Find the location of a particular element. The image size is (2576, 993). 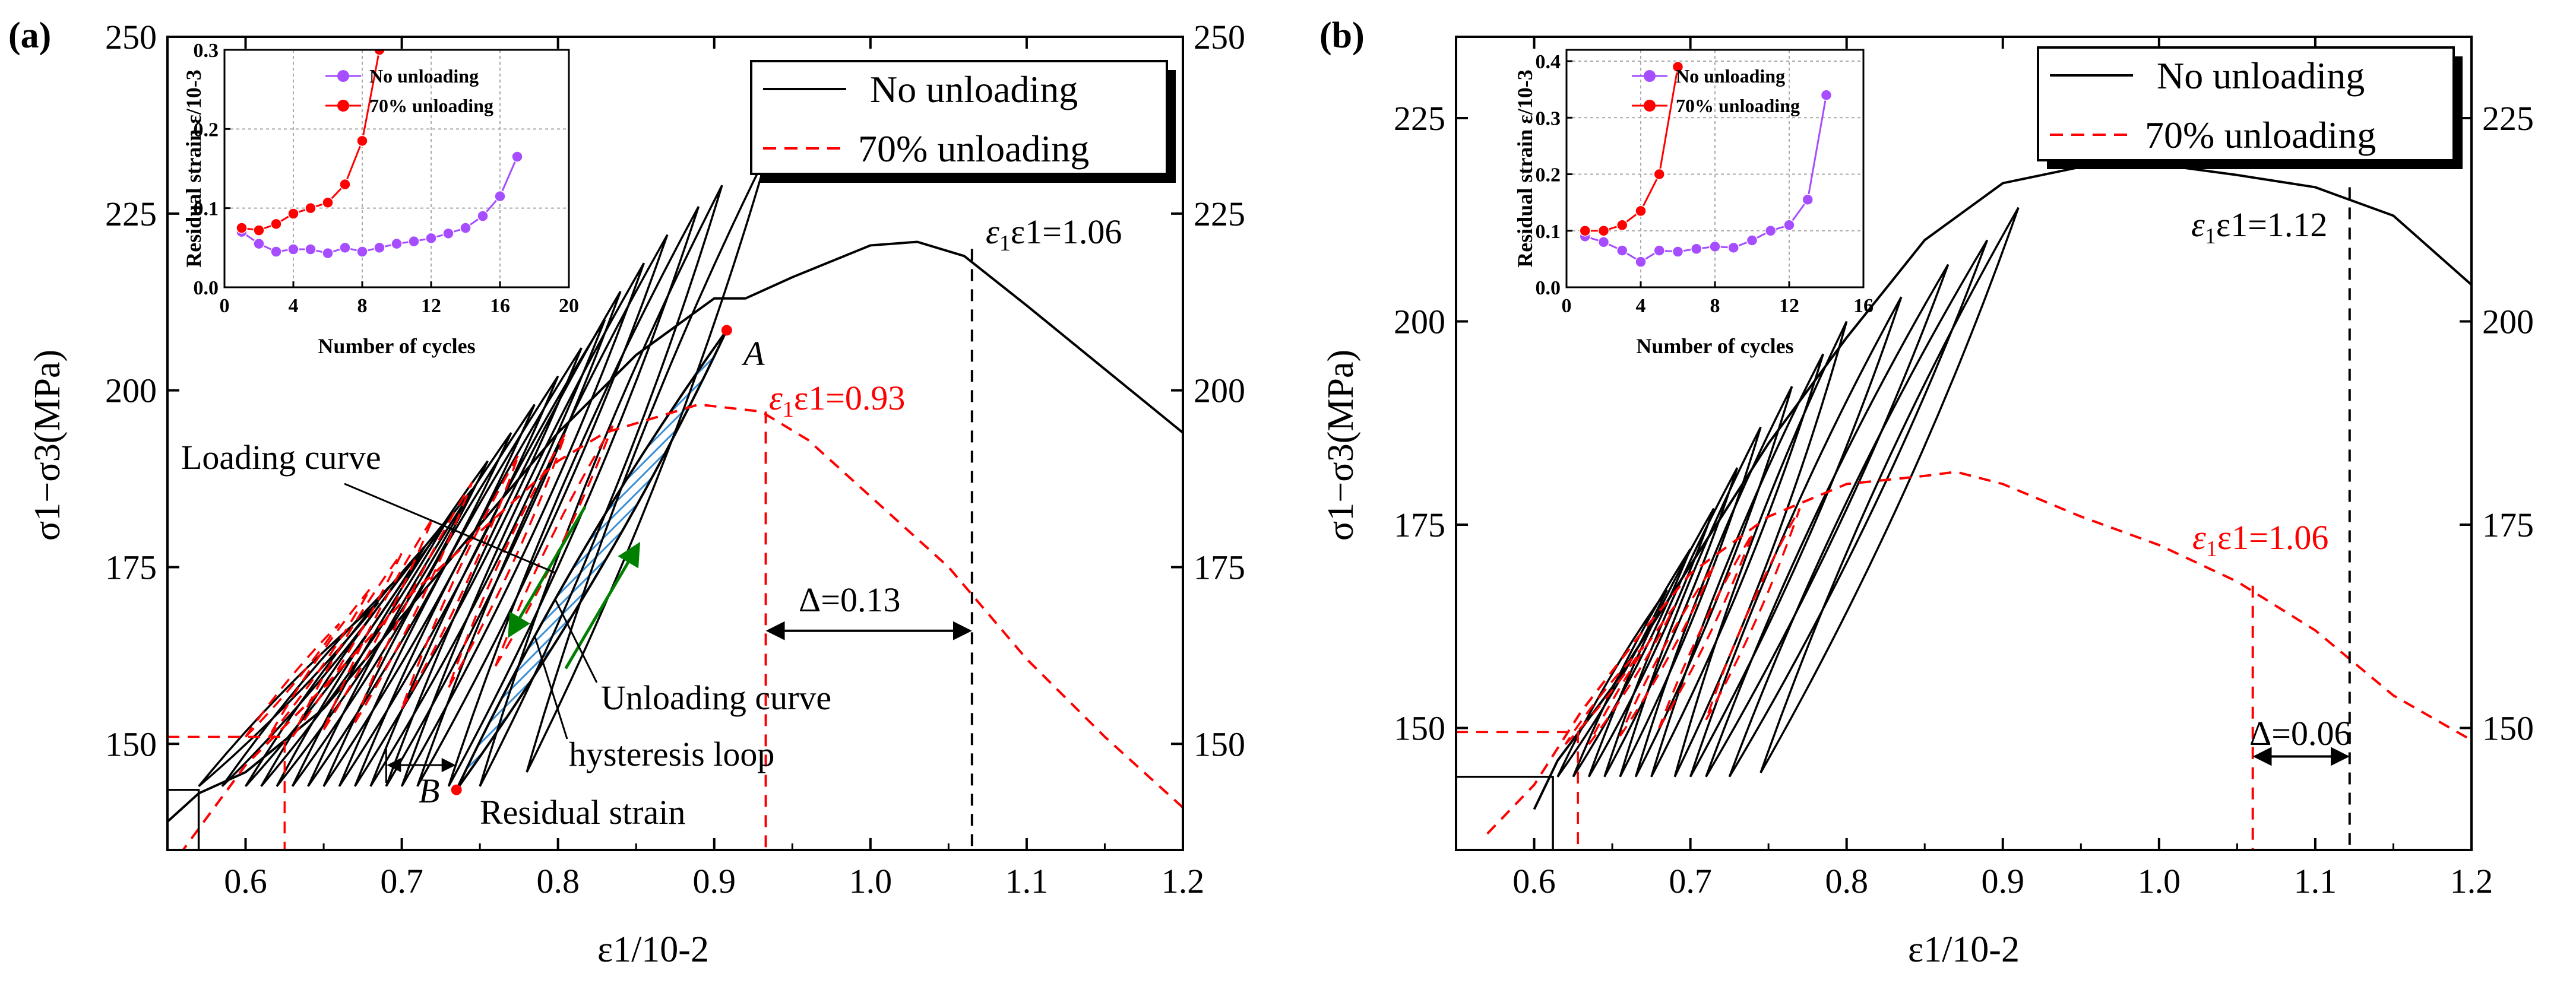

b-inset-y-tick-label: 0.2 is located at coordinates (1548, 175).